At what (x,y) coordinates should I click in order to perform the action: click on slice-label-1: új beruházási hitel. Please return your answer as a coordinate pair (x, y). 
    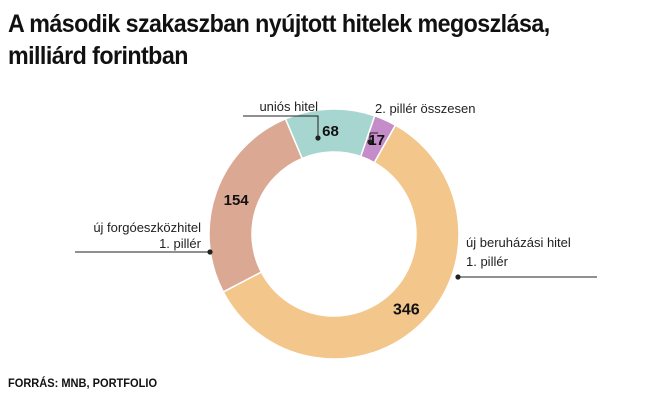
    Looking at the image, I should click on (518, 242).